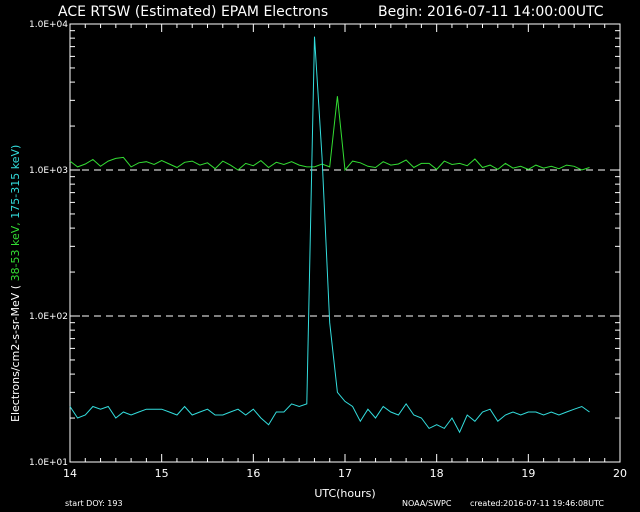  What do you see at coordinates (344, 493) in the screenshot?
I see `x-axis-label: UTC(hours)` at bounding box center [344, 493].